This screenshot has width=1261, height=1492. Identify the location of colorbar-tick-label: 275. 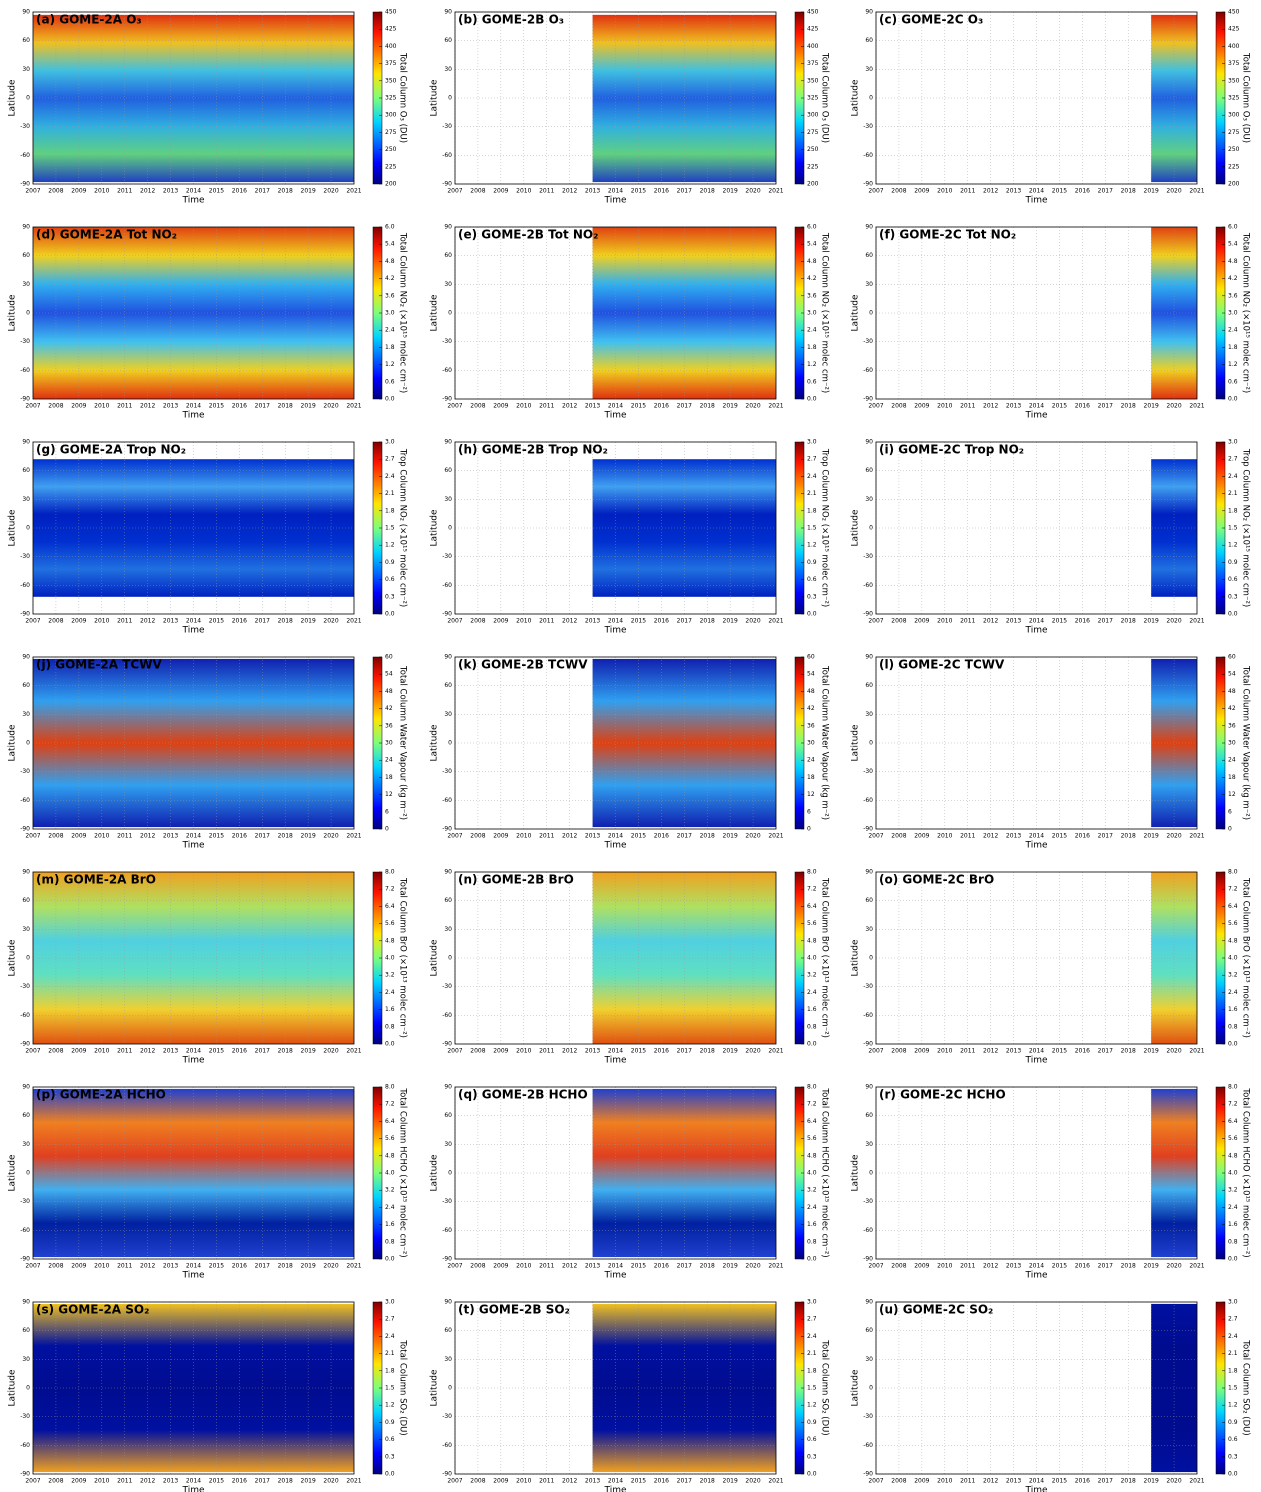
(813, 132).